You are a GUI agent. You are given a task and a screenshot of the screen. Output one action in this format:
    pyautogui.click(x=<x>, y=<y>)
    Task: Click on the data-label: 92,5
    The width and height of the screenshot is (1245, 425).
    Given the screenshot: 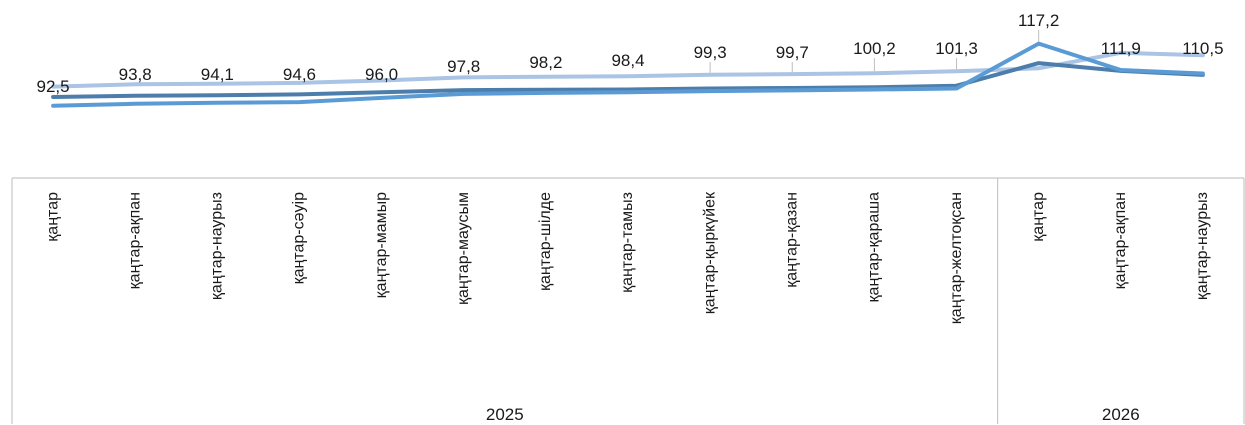 What is the action you would take?
    pyautogui.click(x=53, y=86)
    